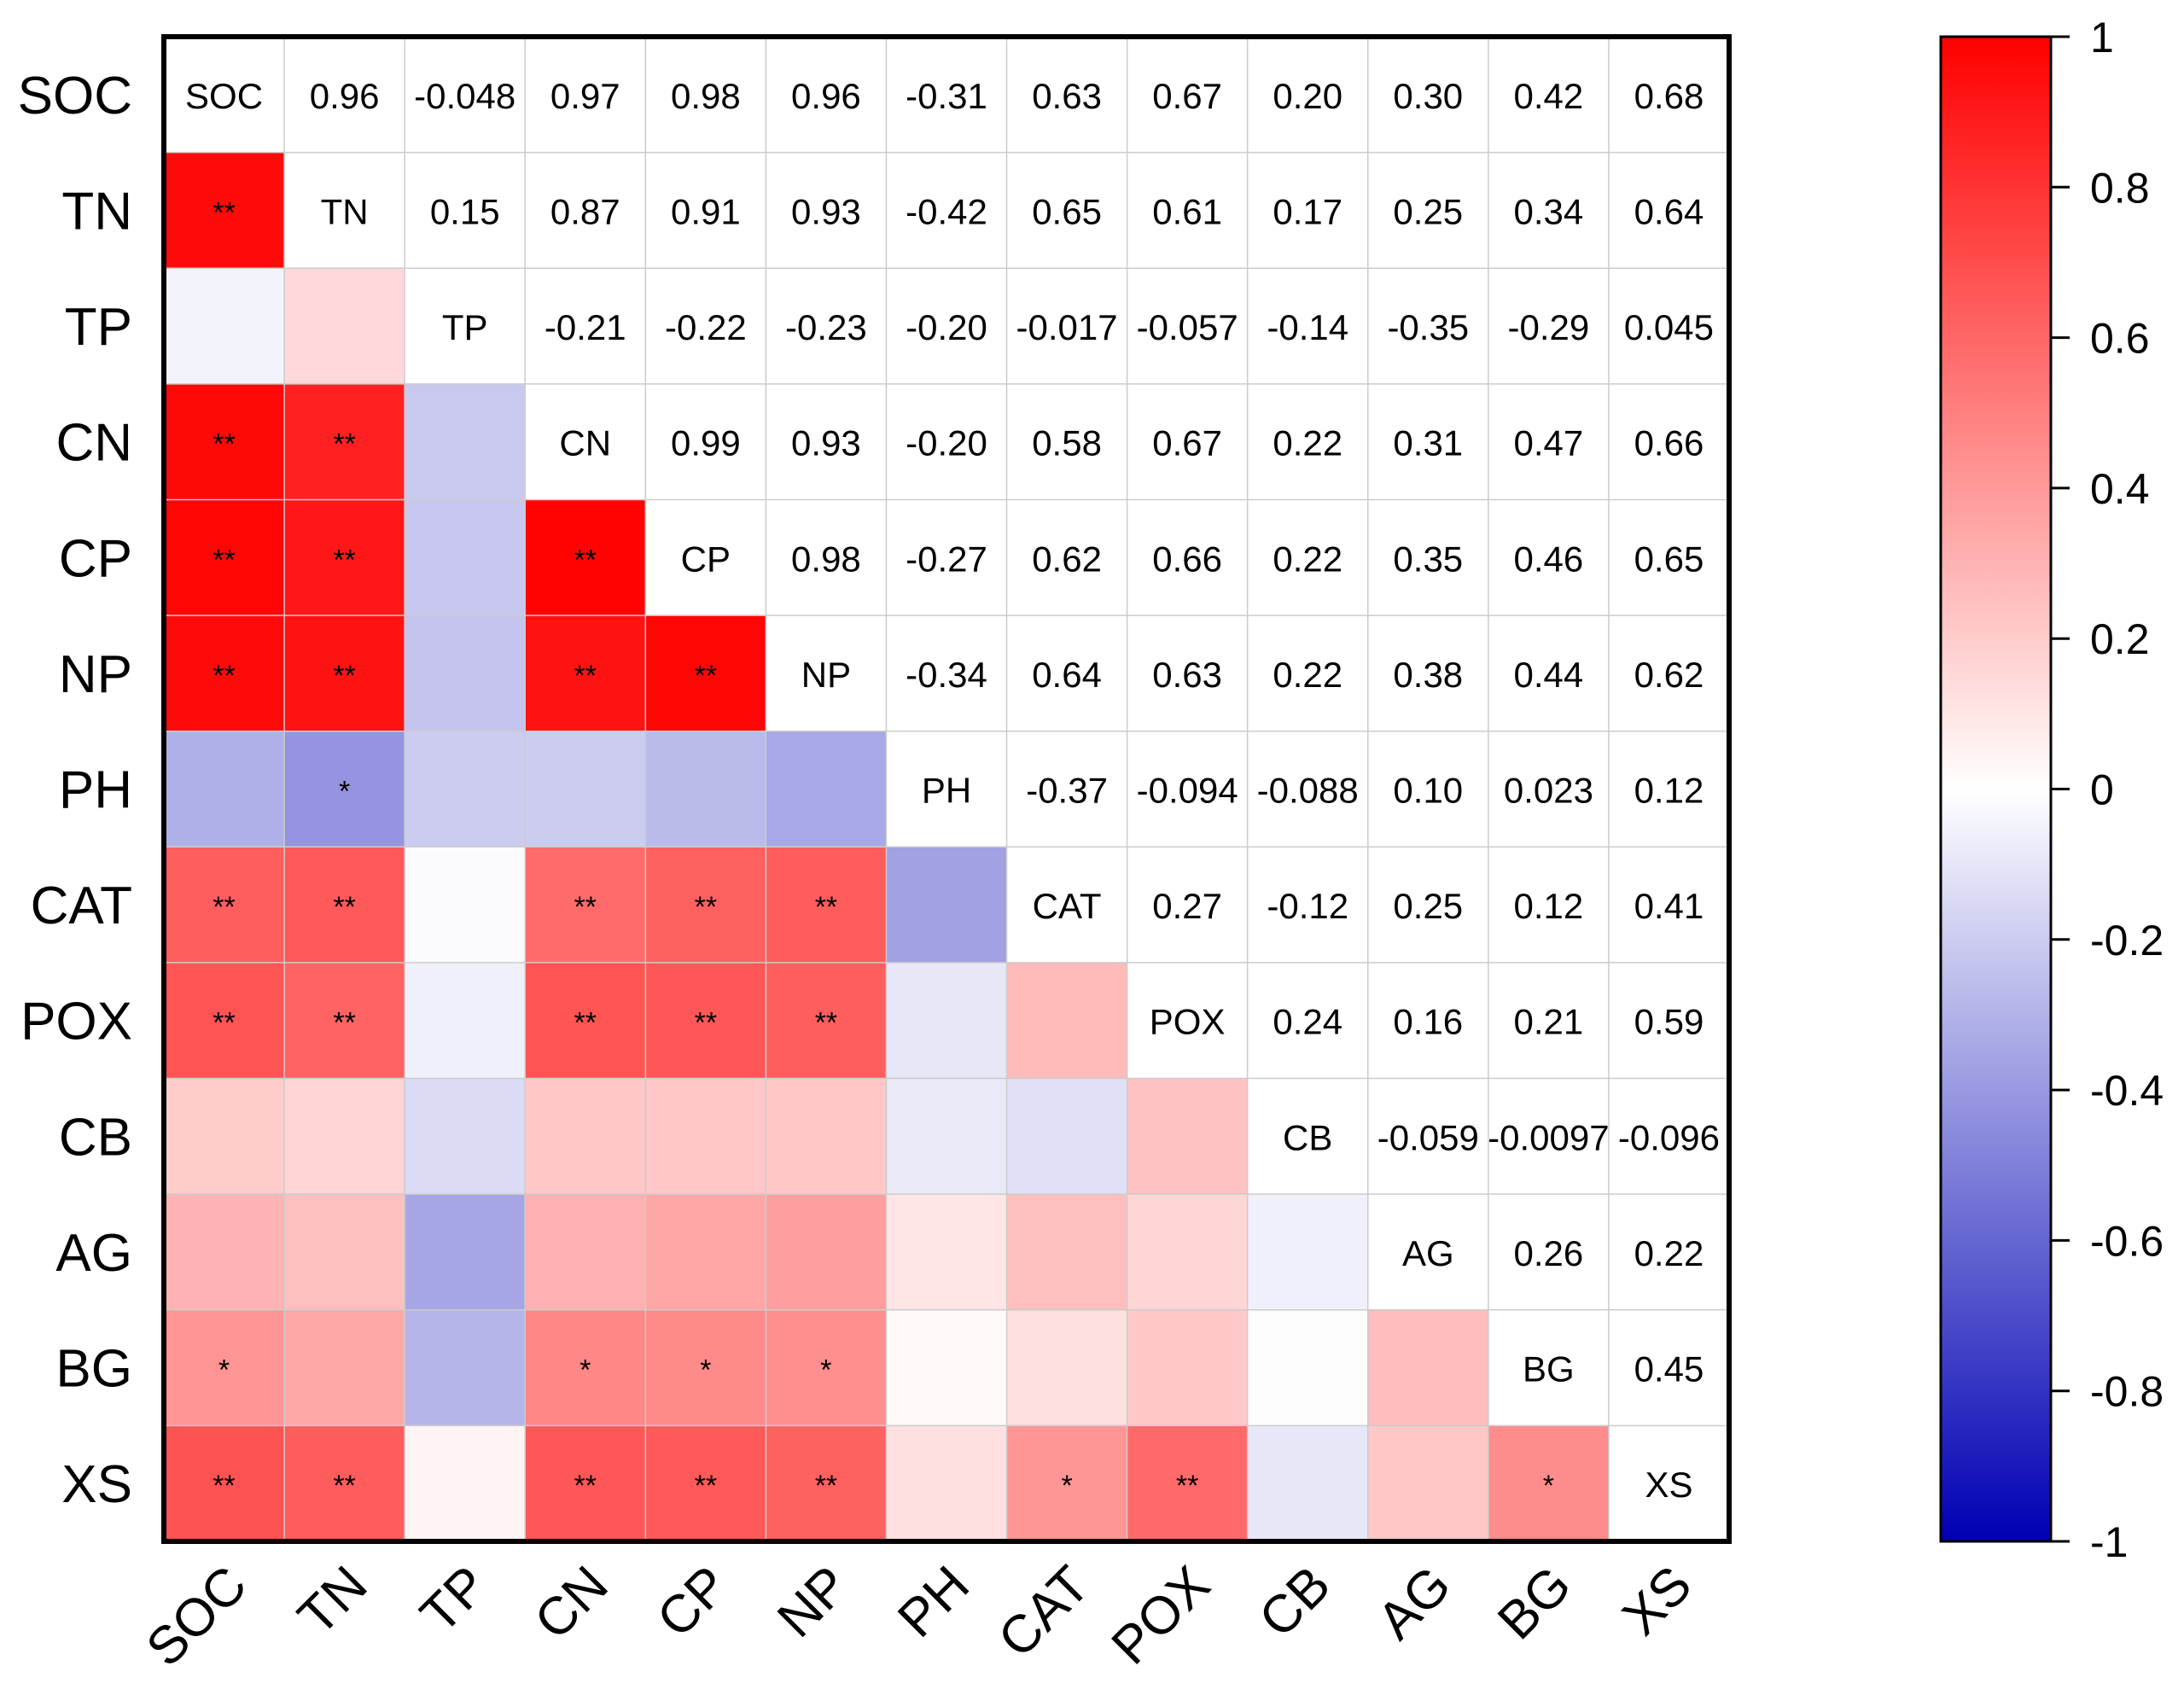  I want to click on cell-TP-TP, so click(465, 327).